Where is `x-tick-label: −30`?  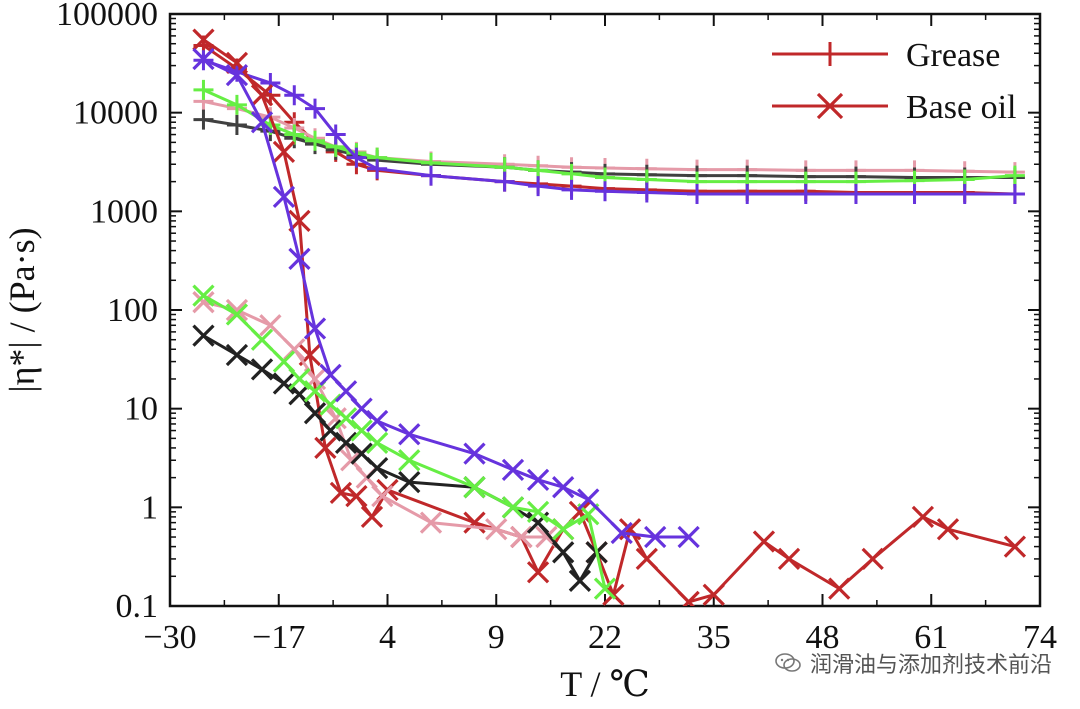 x-tick-label: −30 is located at coordinates (169, 637).